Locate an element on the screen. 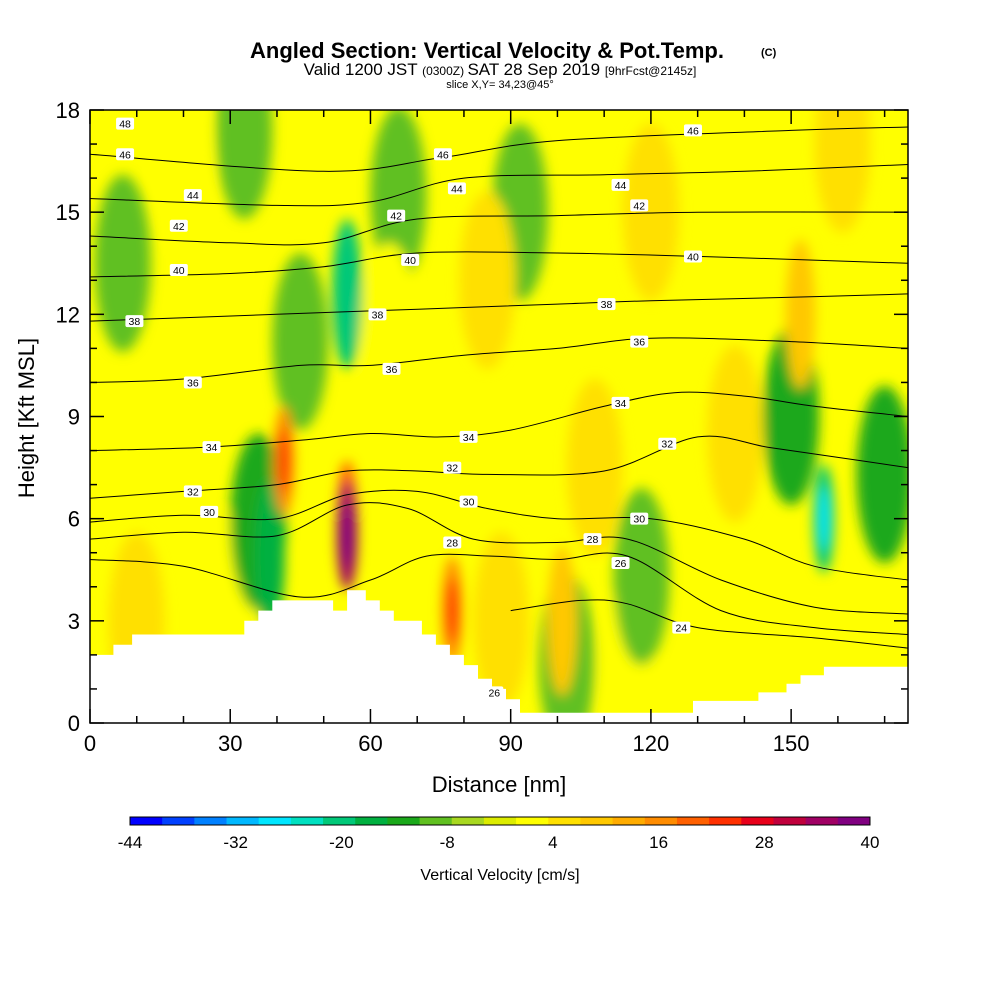  contour-label: 36 is located at coordinates (192, 382).